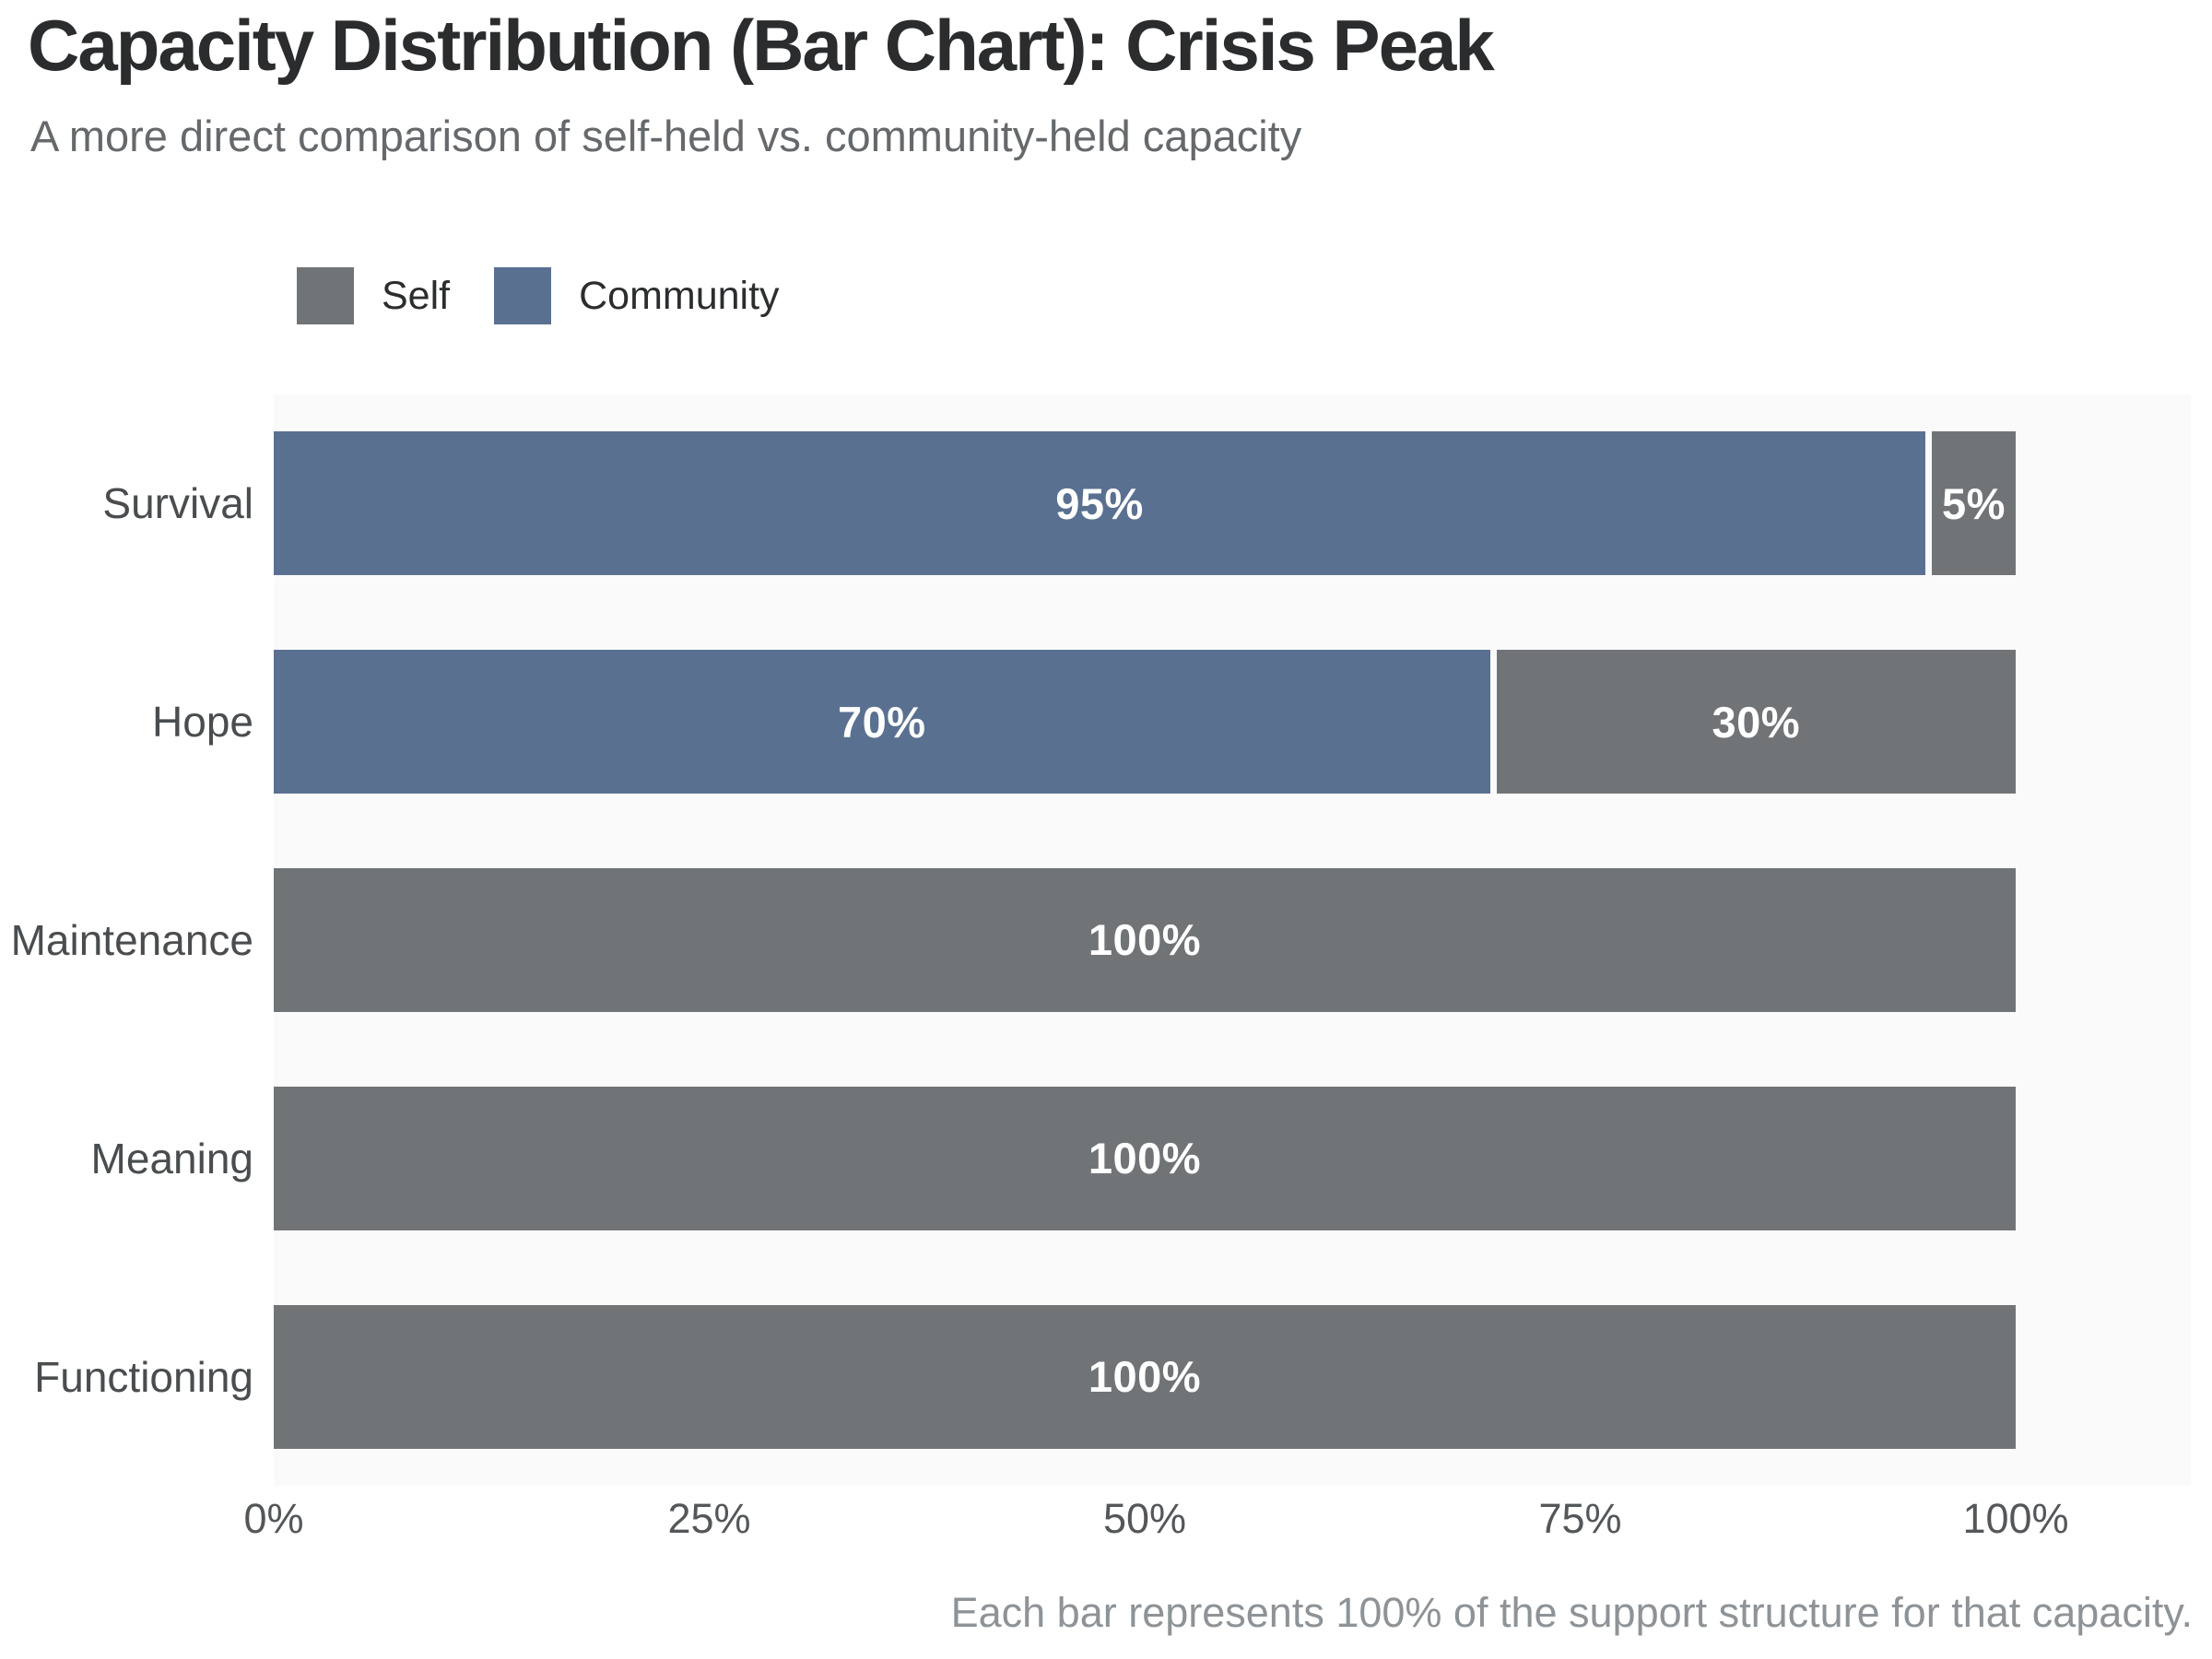 The width and height of the screenshot is (2212, 1659). What do you see at coordinates (1756, 722) in the screenshot?
I see `bar-segment-self-hope: 30%` at bounding box center [1756, 722].